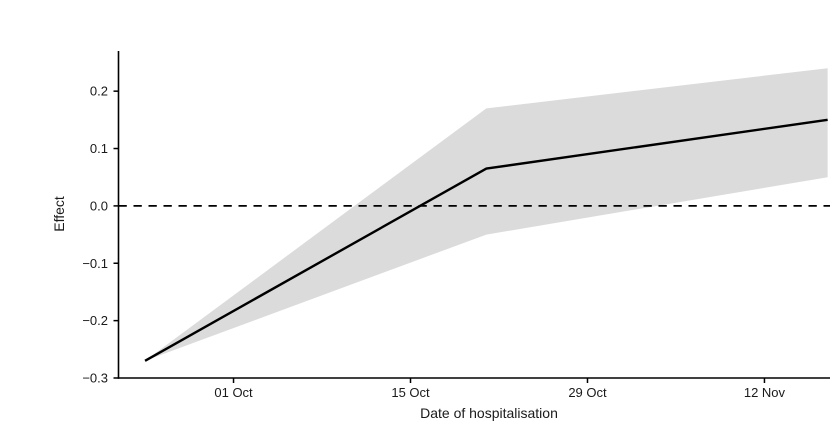 The image size is (830, 447). I want to click on y-tick-label: 0.2, so click(99, 91).